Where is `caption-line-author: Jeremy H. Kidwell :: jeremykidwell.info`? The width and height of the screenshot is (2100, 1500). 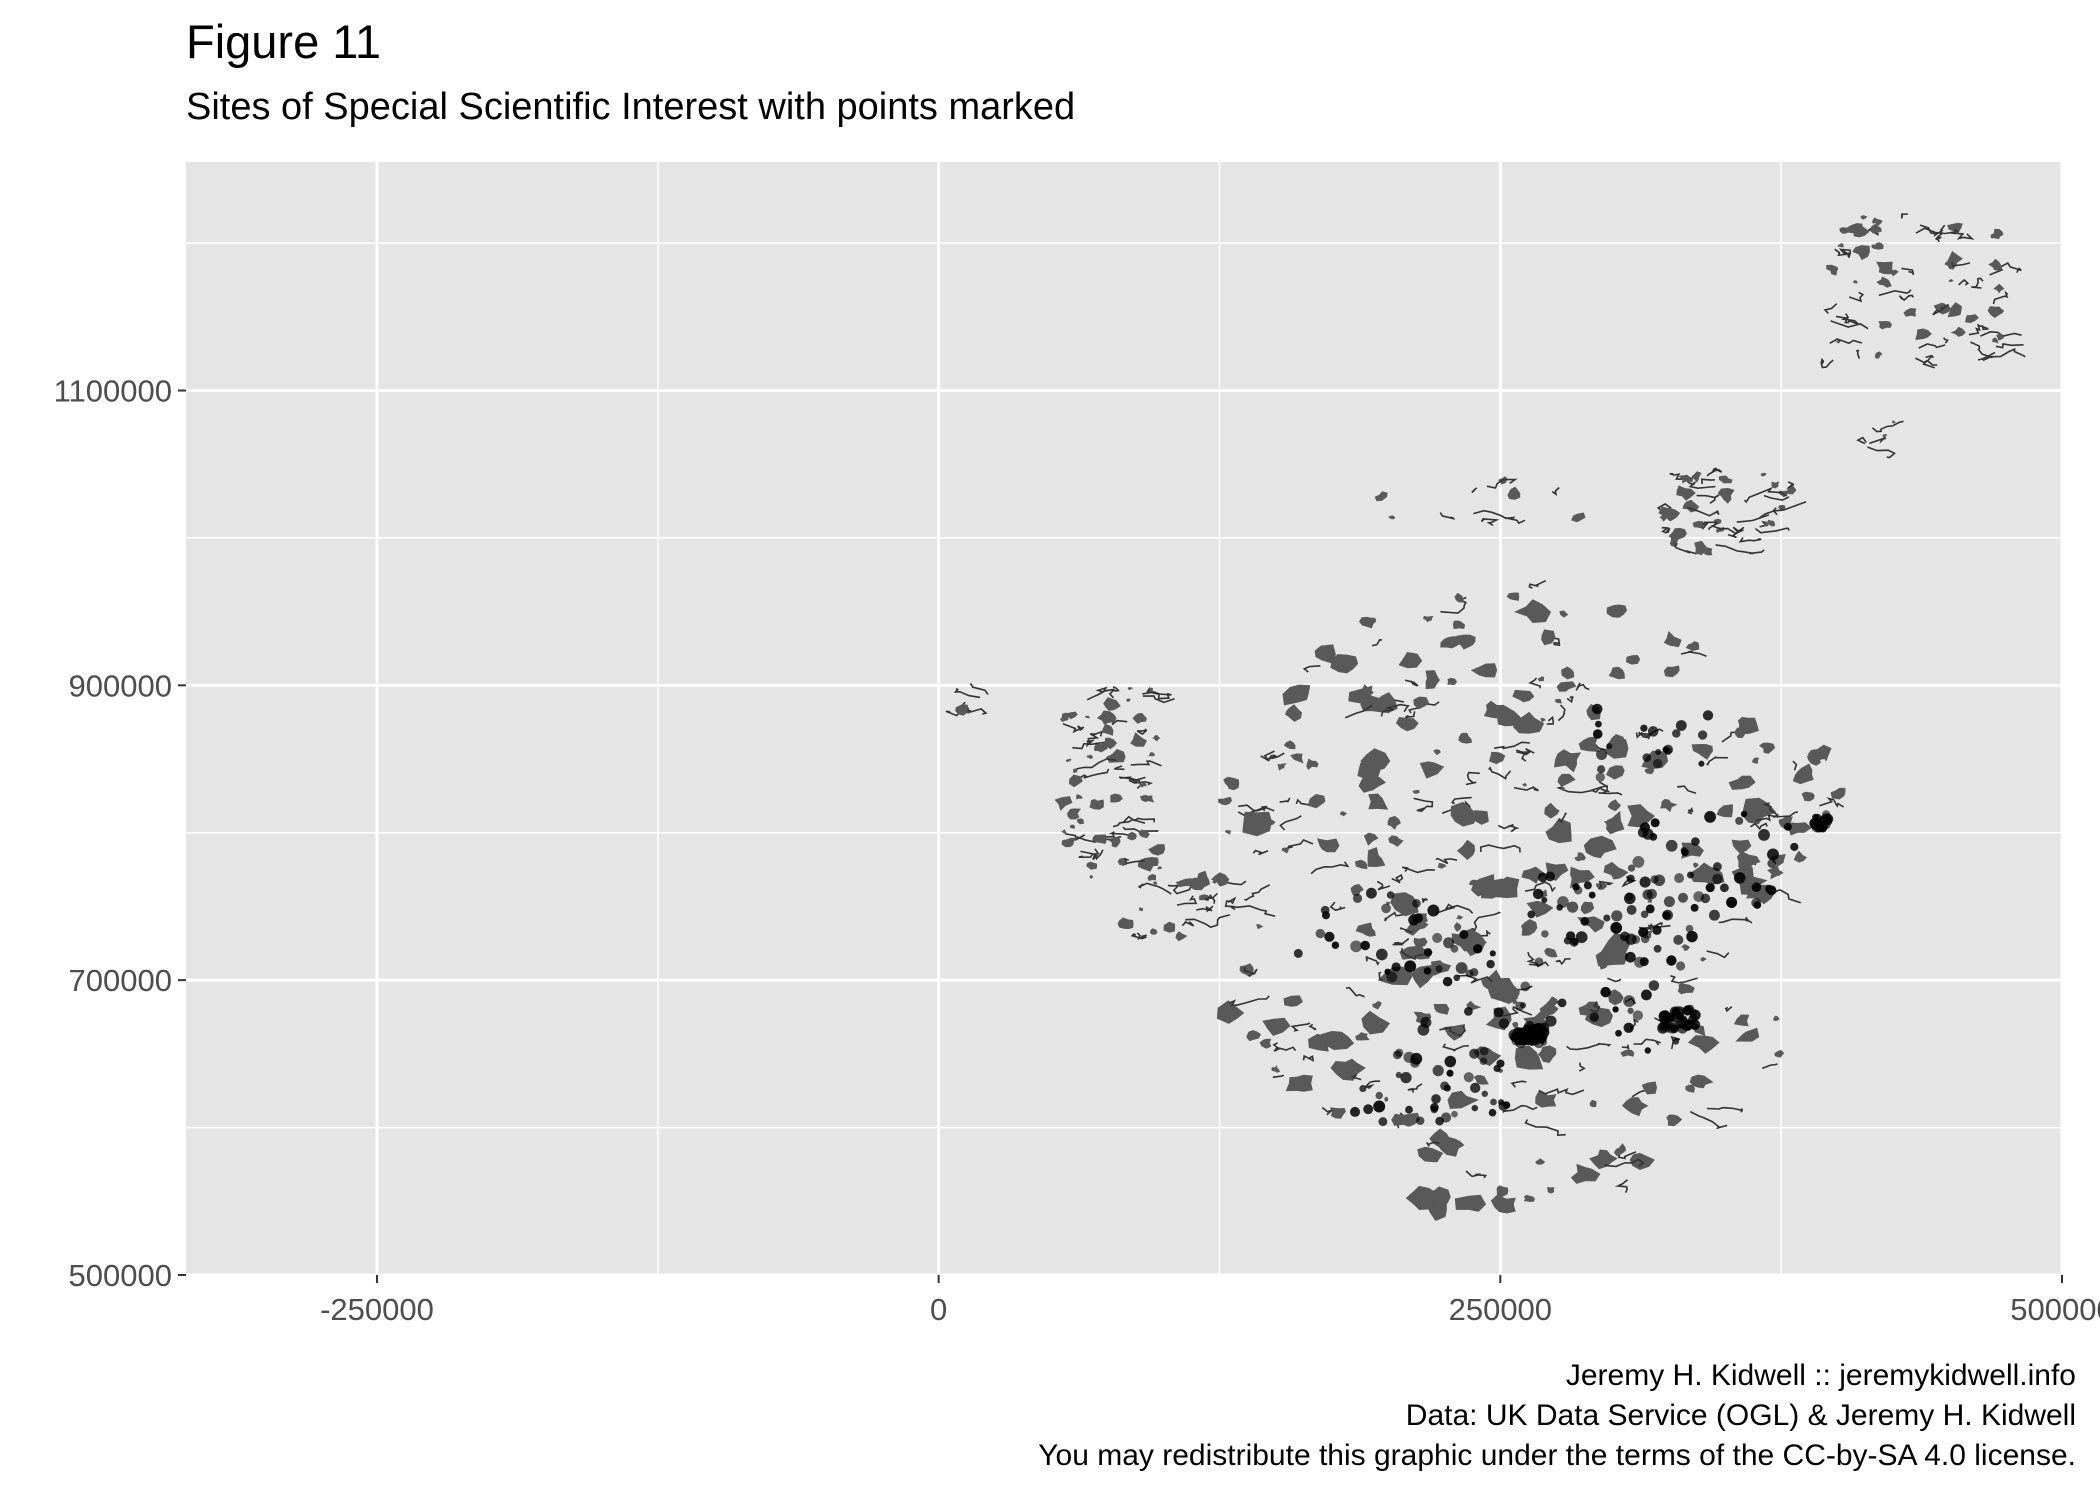 caption-line-author: Jeremy H. Kidwell :: jeremykidwell.info is located at coordinates (1820, 1375).